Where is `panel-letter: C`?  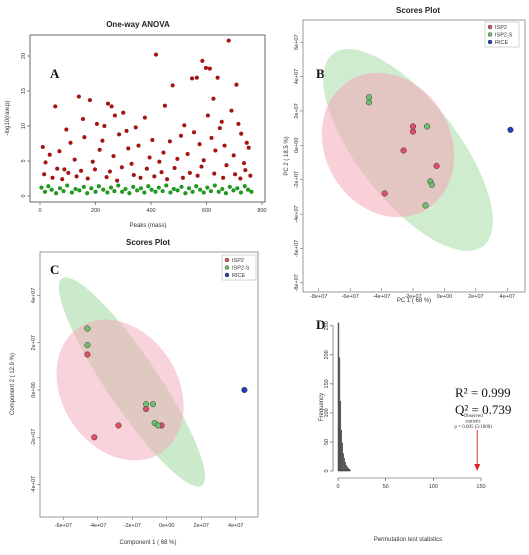 panel-letter: C is located at coordinates (54, 269).